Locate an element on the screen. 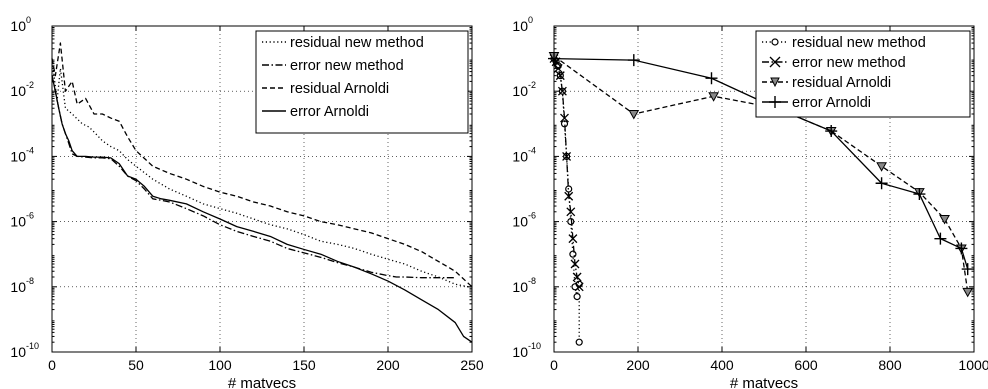 This screenshot has width=988, height=389. right-legend-box is located at coordinates (863, 74).